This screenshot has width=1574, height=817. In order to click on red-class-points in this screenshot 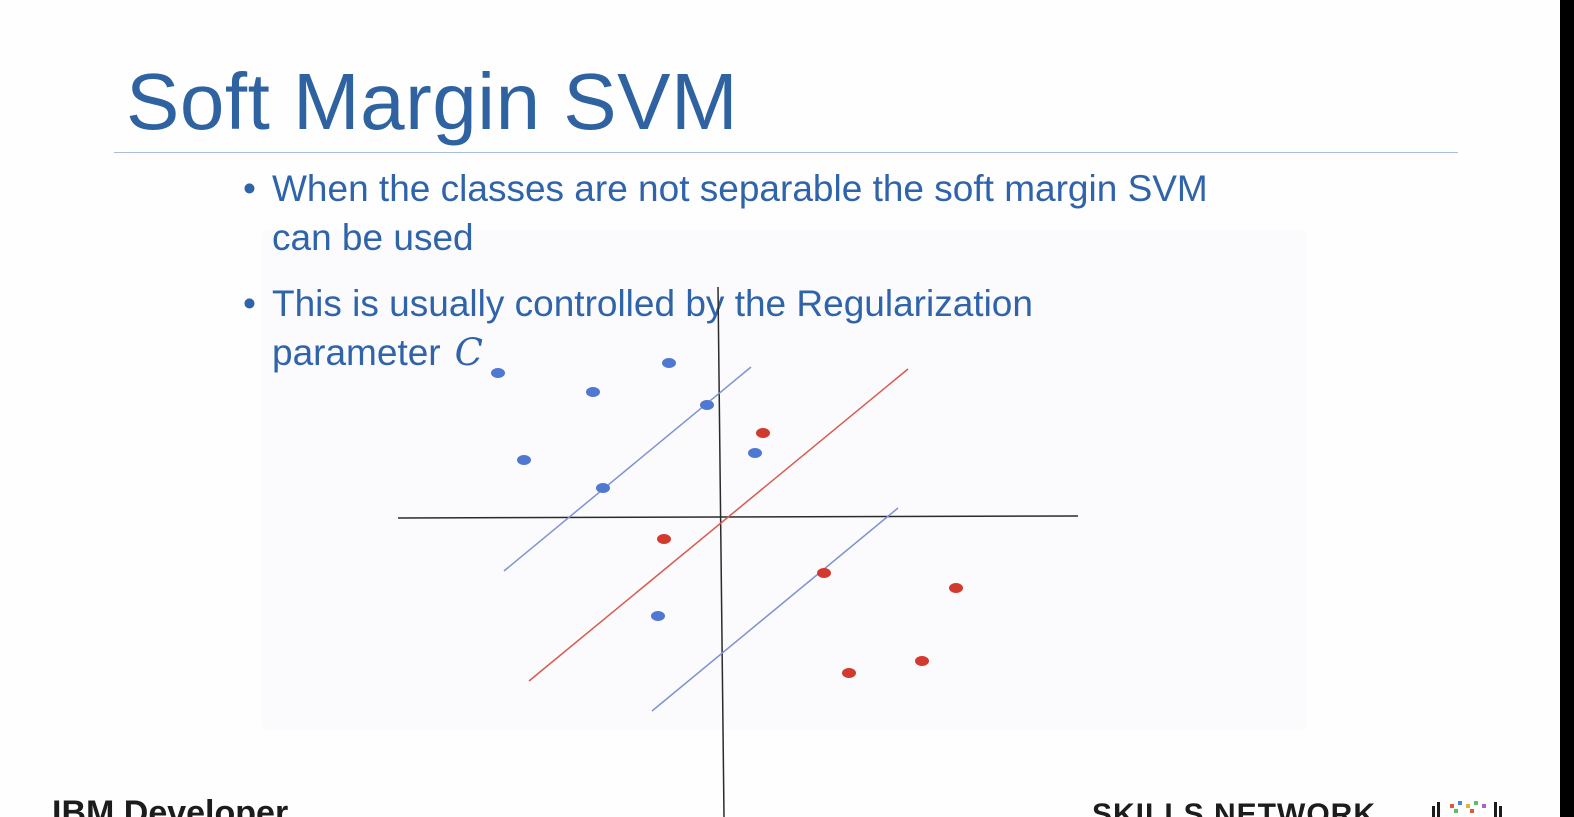, I will do `click(810, 553)`.